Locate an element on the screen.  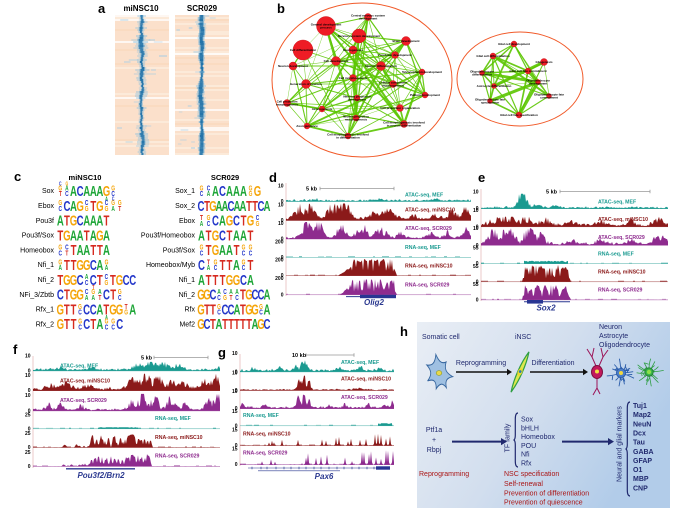
svg-text: Forebrain development is located at coordinates (394, 55).